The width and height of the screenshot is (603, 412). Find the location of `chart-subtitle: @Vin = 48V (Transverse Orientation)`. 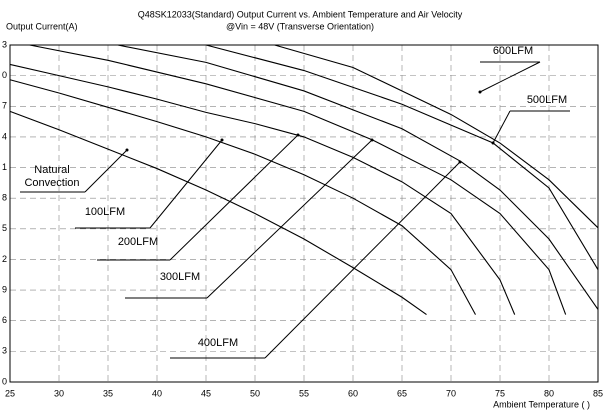

chart-subtitle: @Vin = 48V (Transverse Orientation) is located at coordinates (300, 26).